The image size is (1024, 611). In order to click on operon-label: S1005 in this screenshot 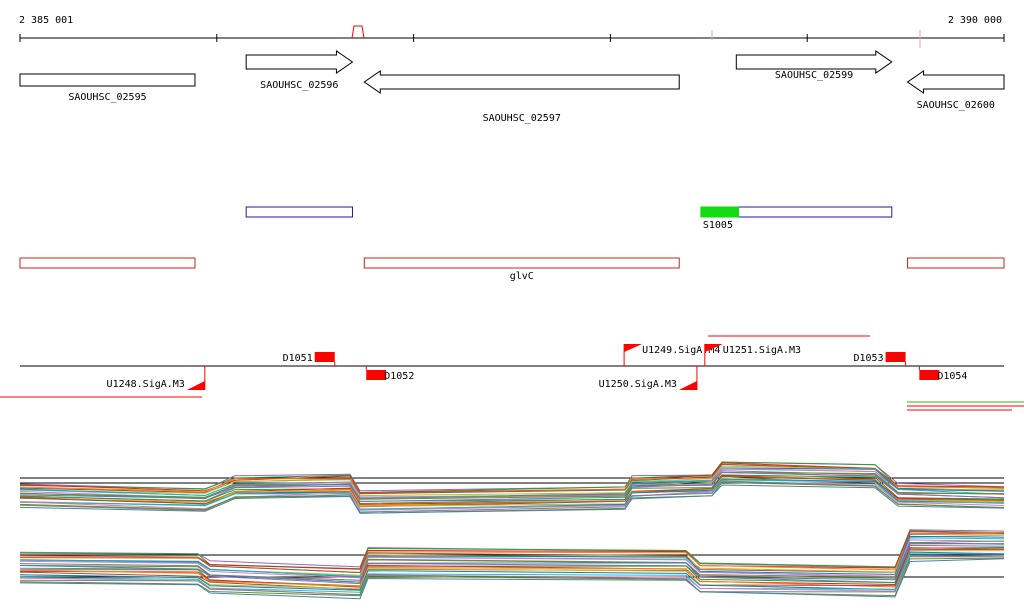, I will do `click(718, 225)`.